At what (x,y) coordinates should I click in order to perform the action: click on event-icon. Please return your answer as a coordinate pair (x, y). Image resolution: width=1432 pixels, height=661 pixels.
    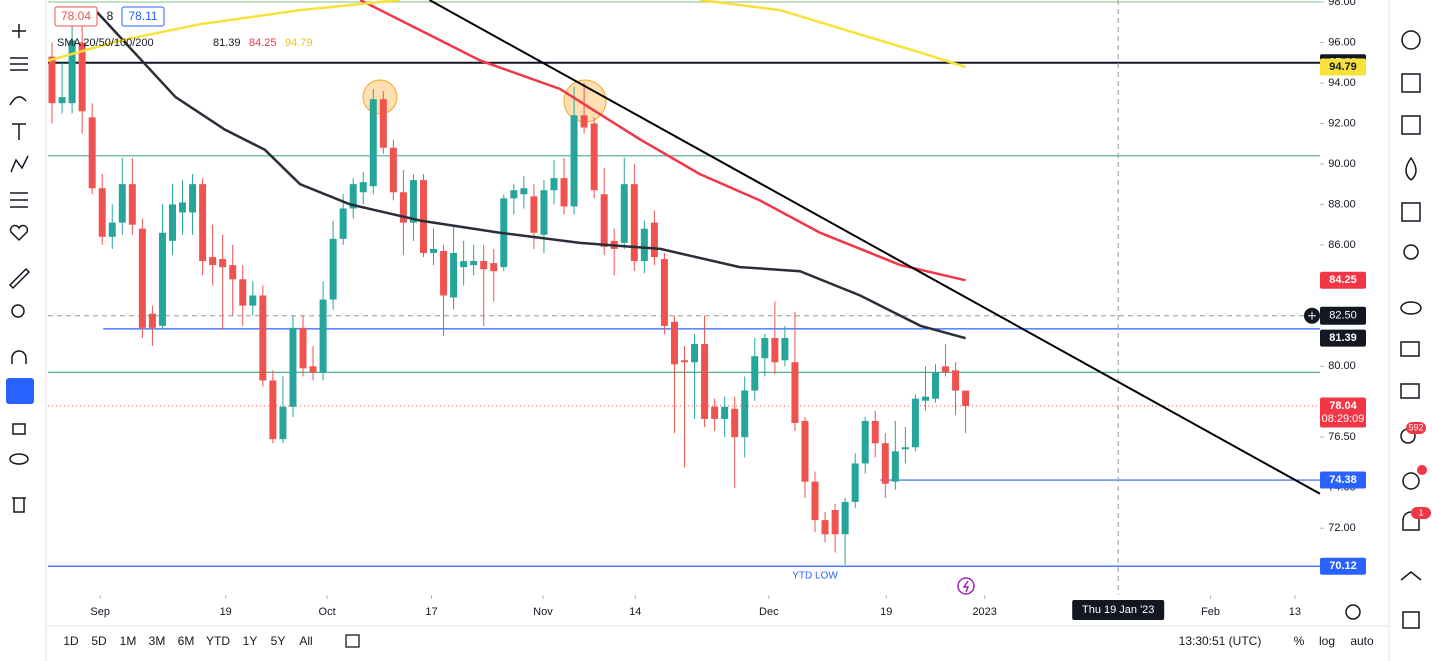
    Looking at the image, I should click on (966, 586).